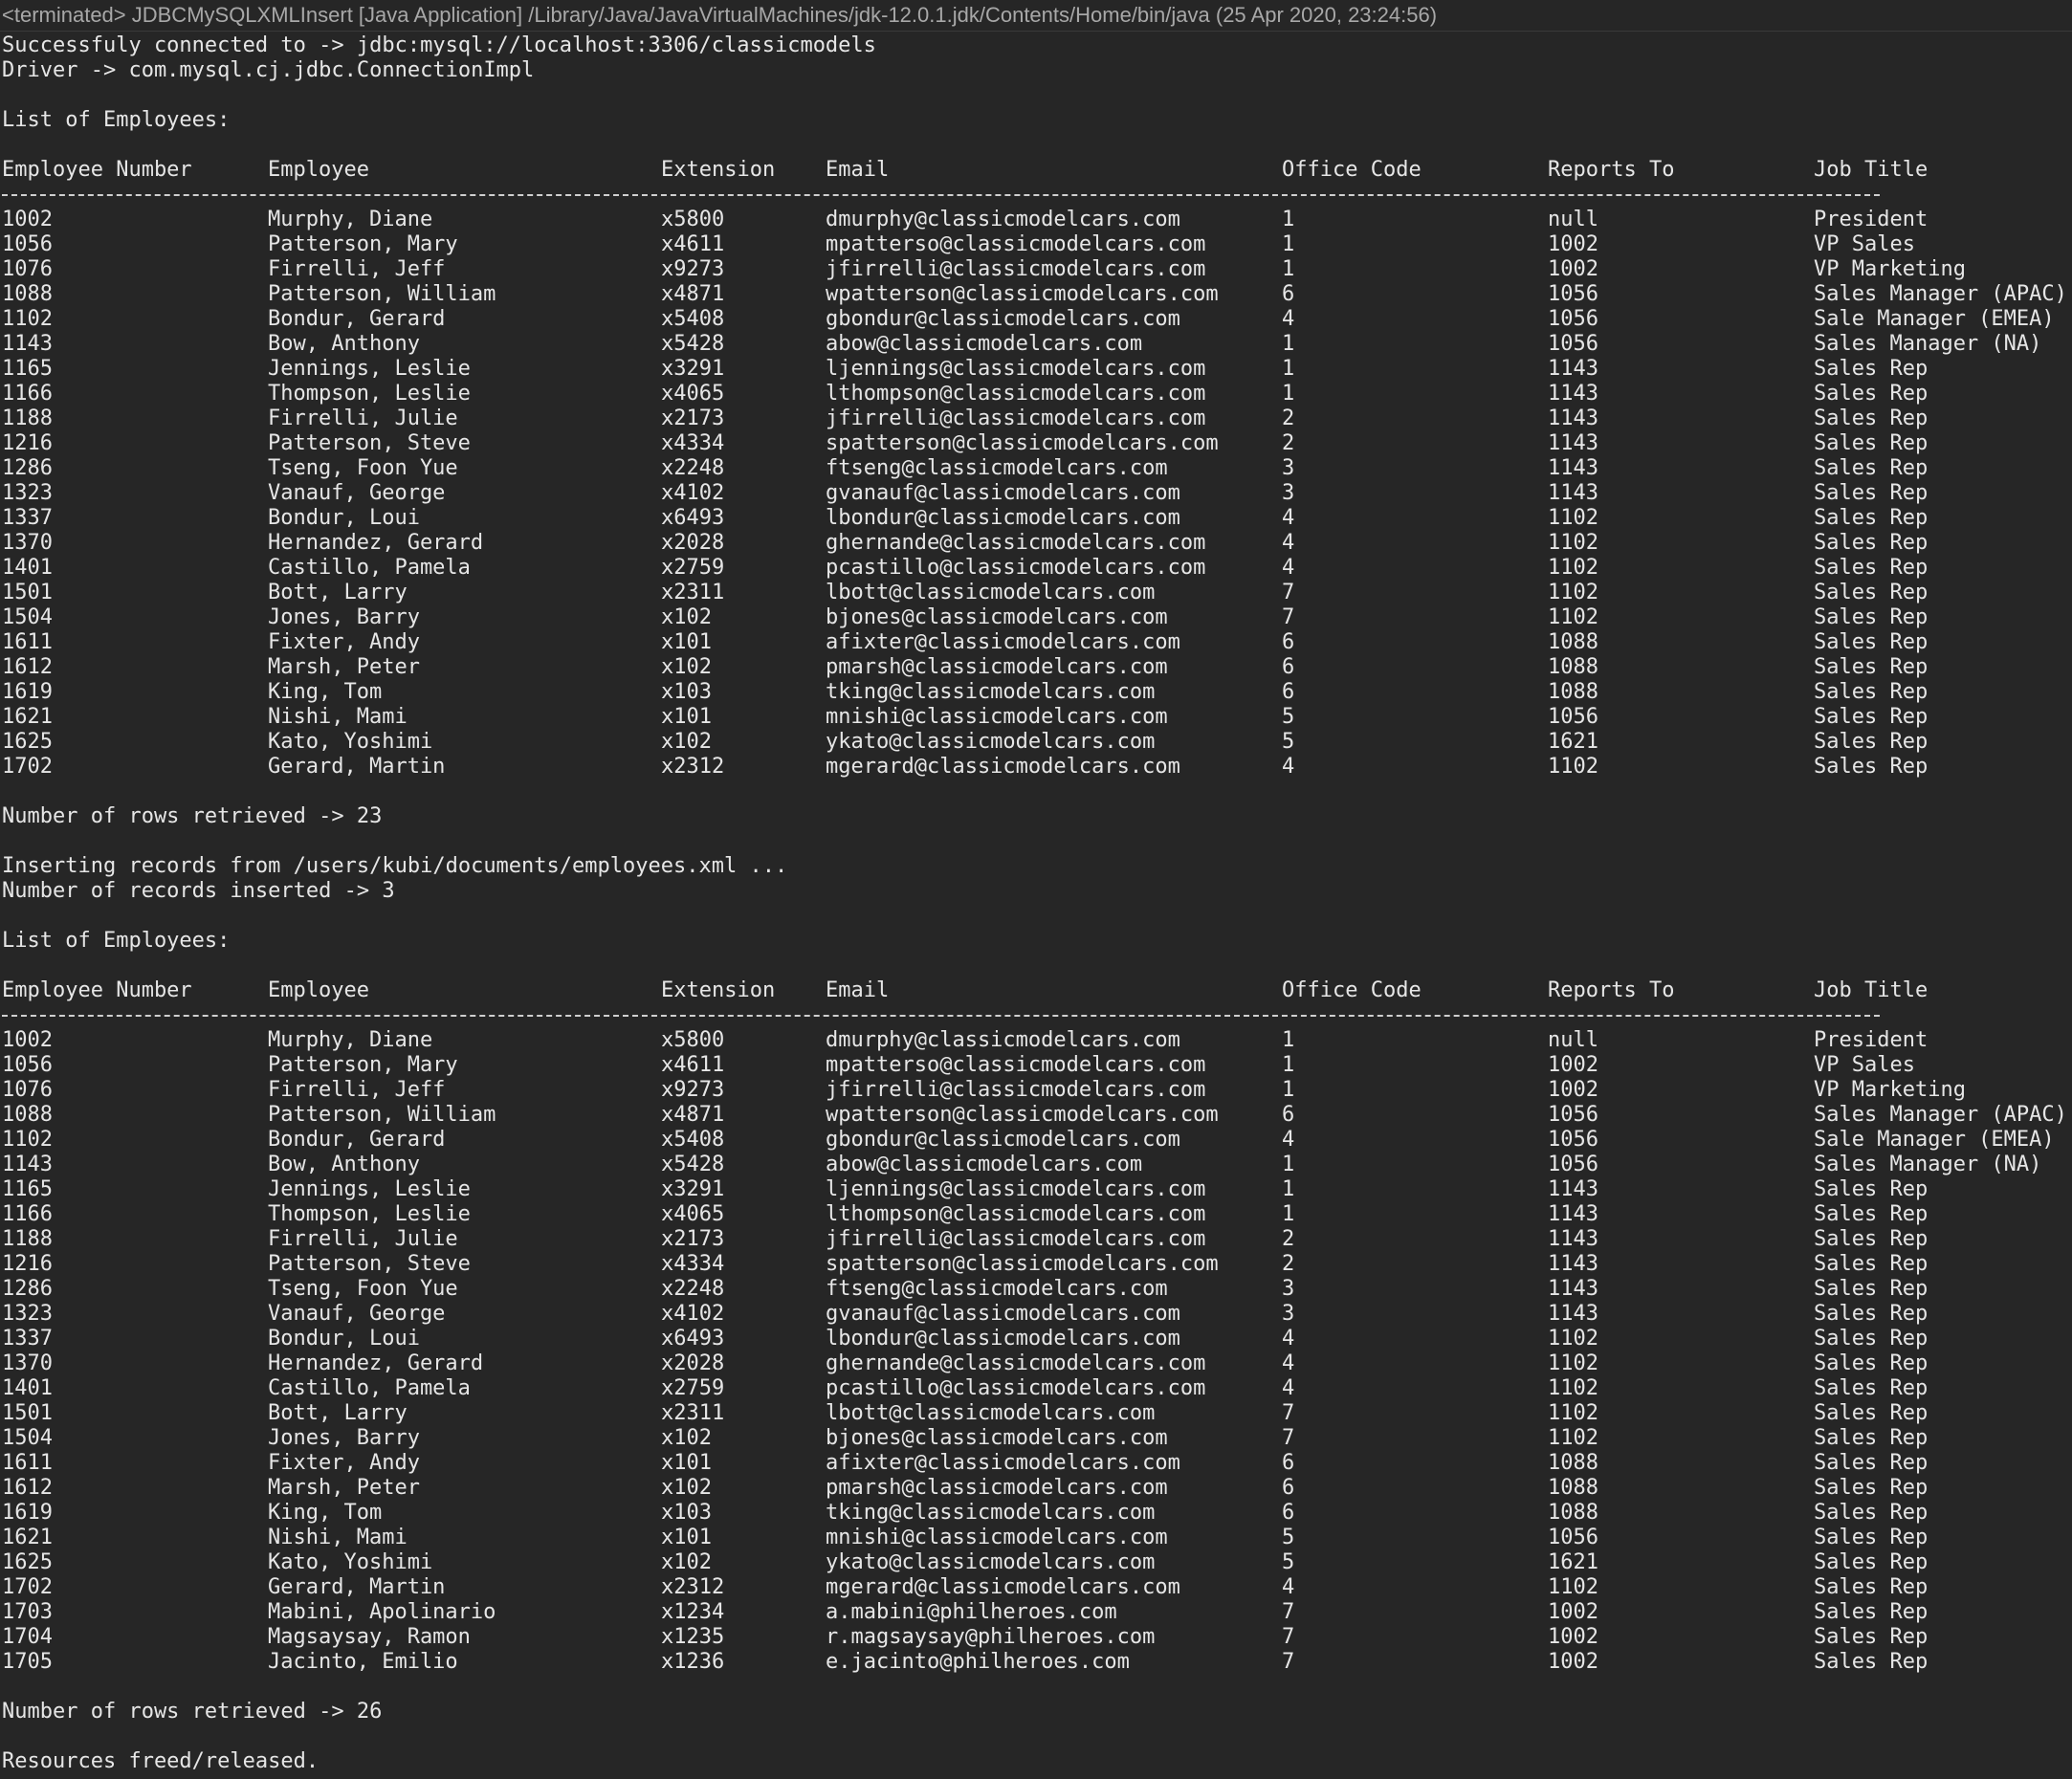  I want to click on job-title-cell: VP Marketing, so click(1890, 269).